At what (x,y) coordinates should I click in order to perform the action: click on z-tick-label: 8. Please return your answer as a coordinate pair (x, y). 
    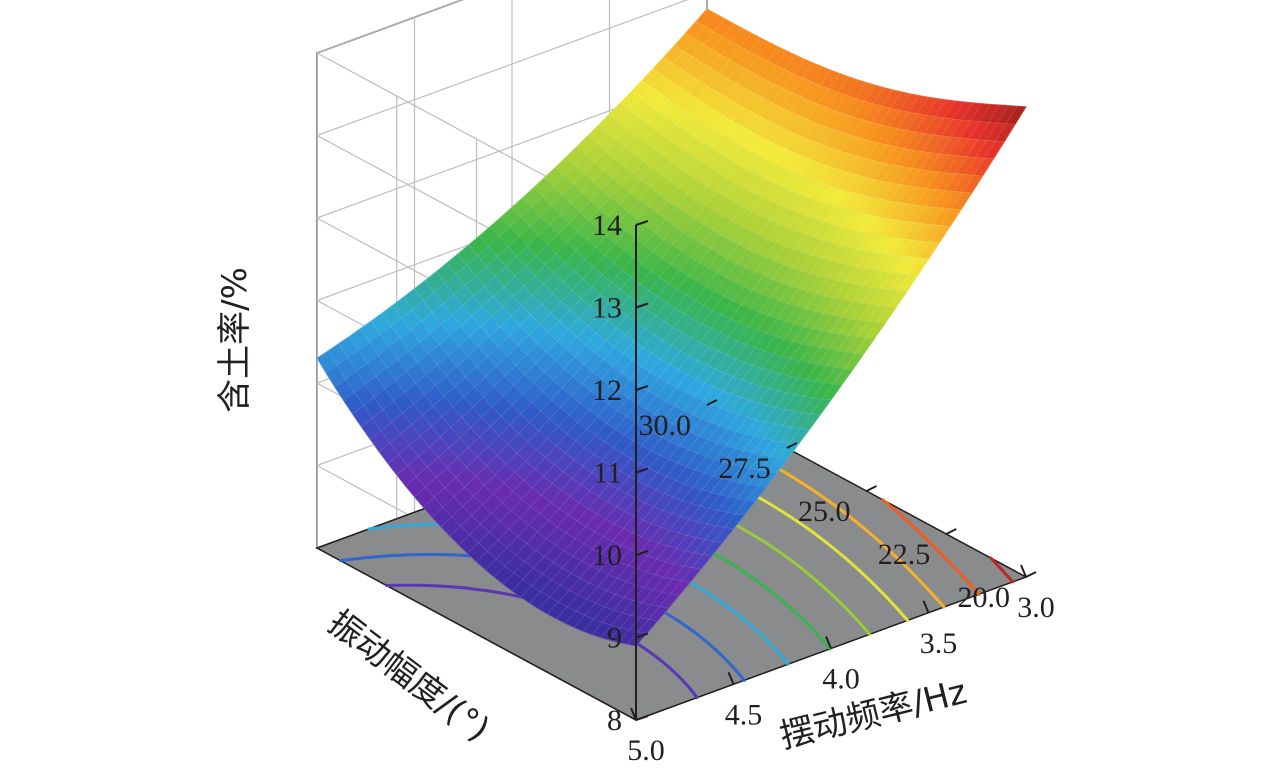
    Looking at the image, I should click on (614, 720).